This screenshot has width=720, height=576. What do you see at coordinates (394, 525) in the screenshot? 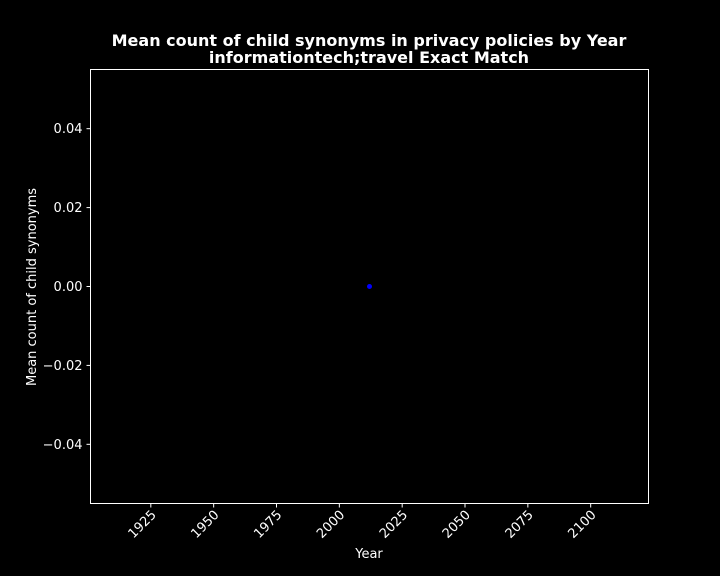
I see `x-tick-label: 2025` at bounding box center [394, 525].